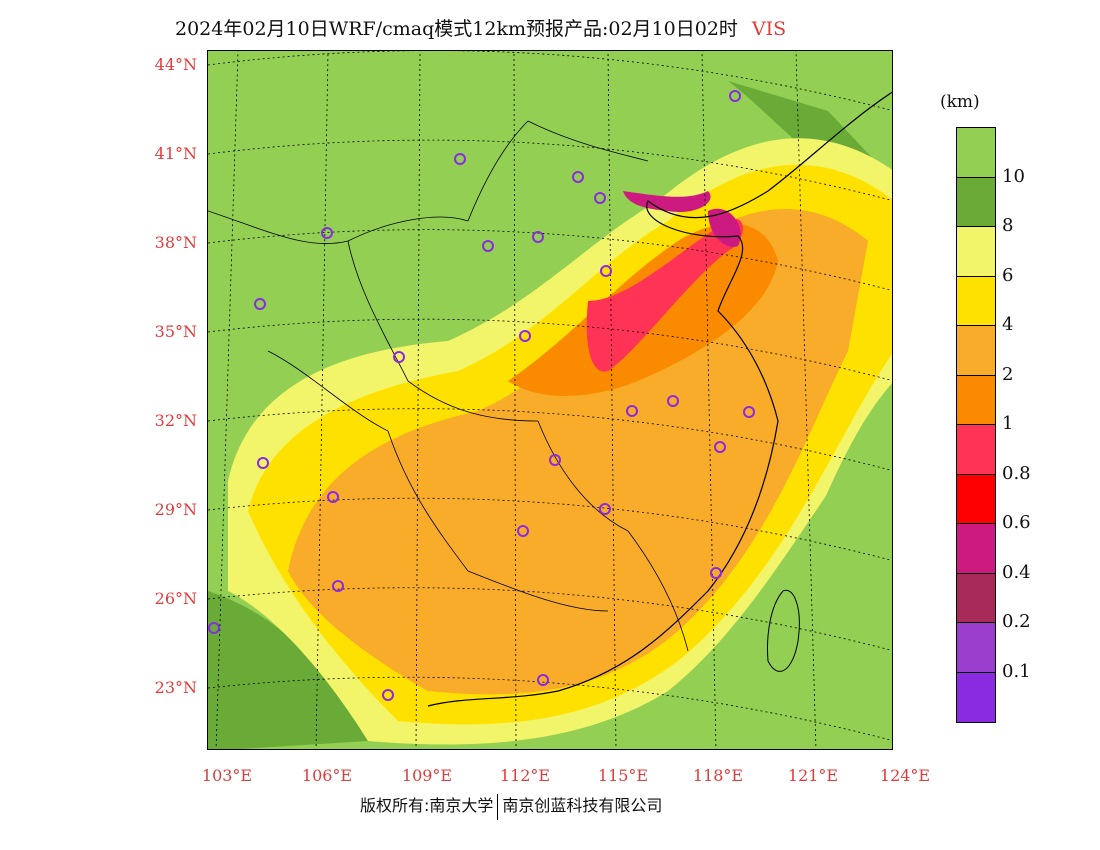  Describe the element at coordinates (288, 670) in the screenshot. I see `zone-8km-southwest` at that location.